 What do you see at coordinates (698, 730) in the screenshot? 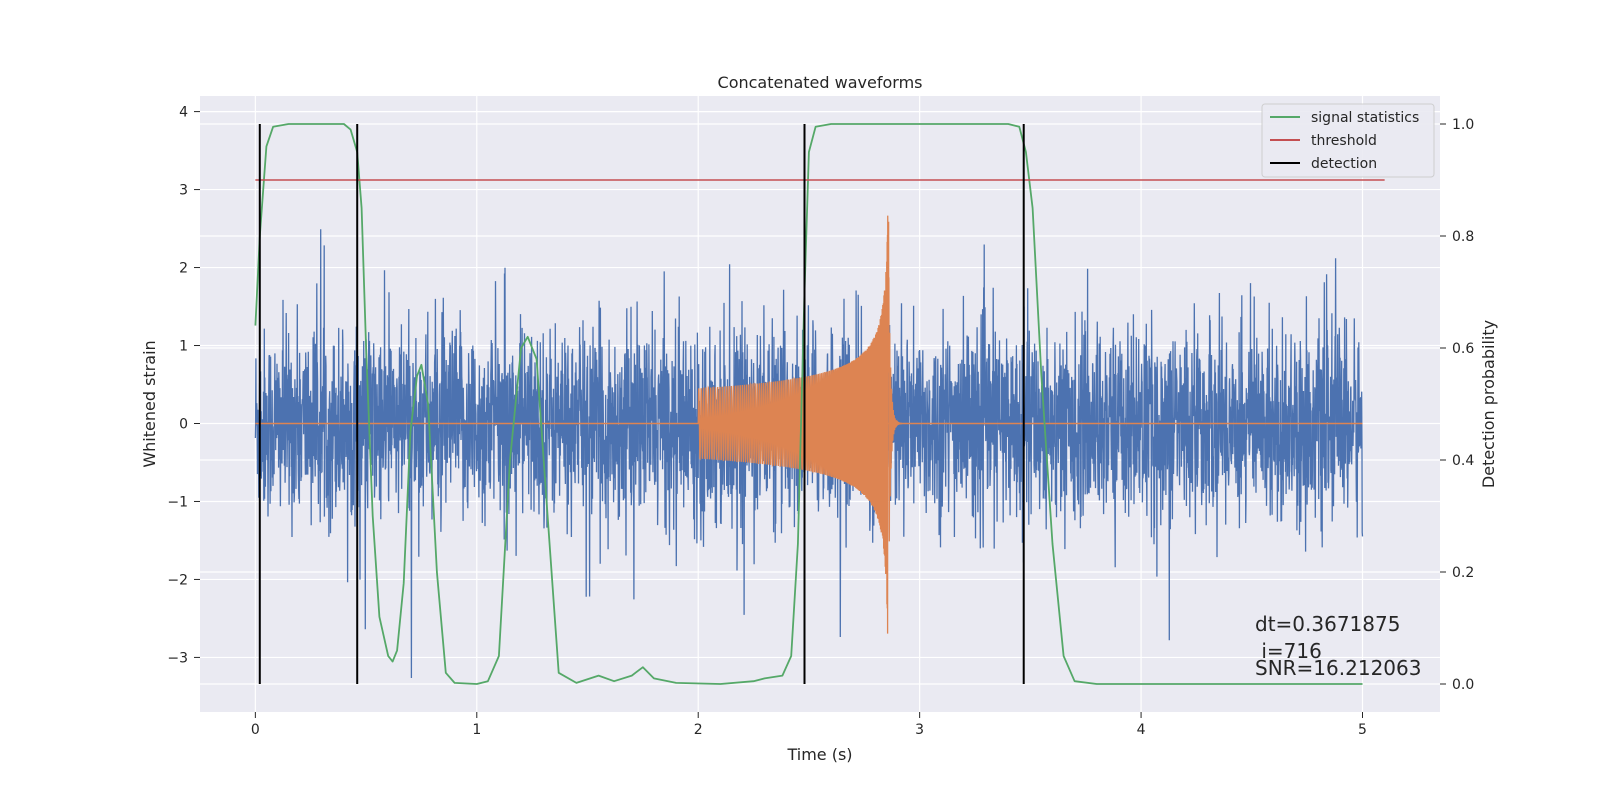
I see `x-tick-label: 2` at bounding box center [698, 730].